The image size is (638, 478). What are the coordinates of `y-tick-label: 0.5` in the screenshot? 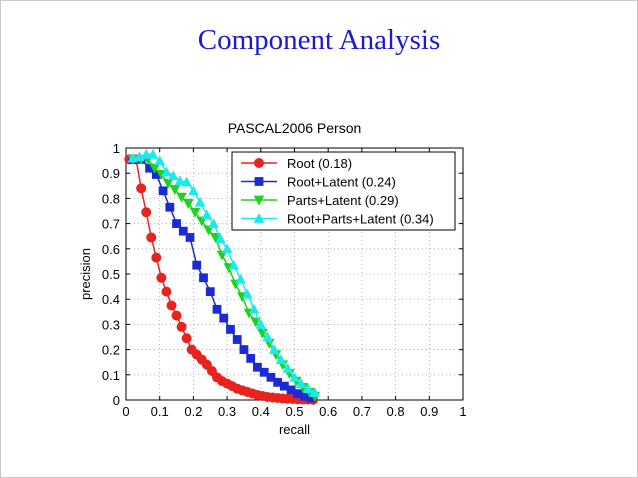 It's located at (111, 274).